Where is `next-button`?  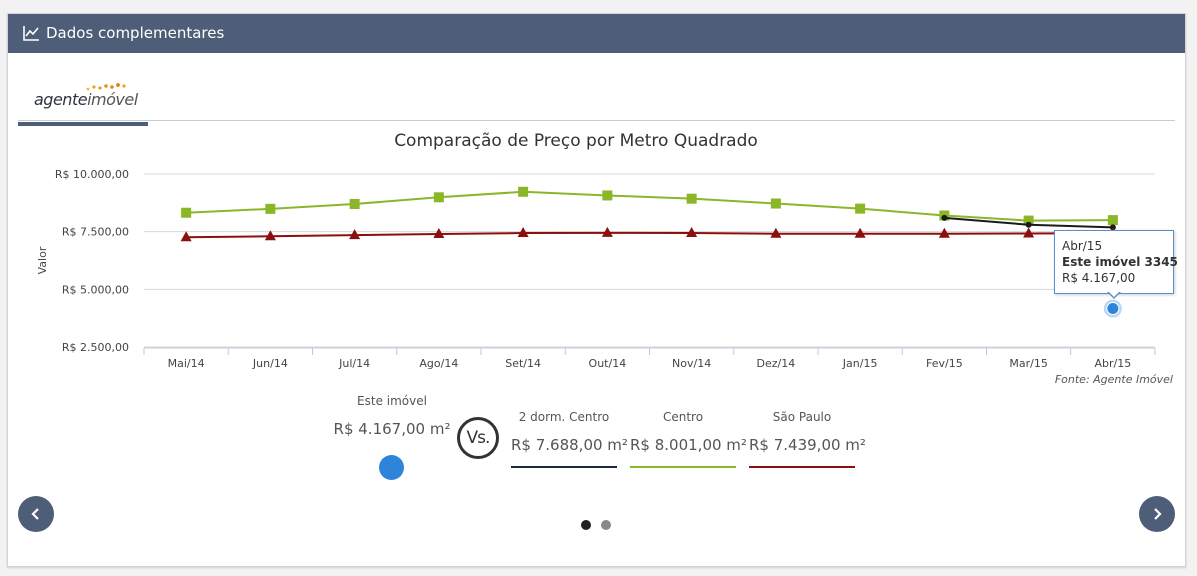 next-button is located at coordinates (1157, 514).